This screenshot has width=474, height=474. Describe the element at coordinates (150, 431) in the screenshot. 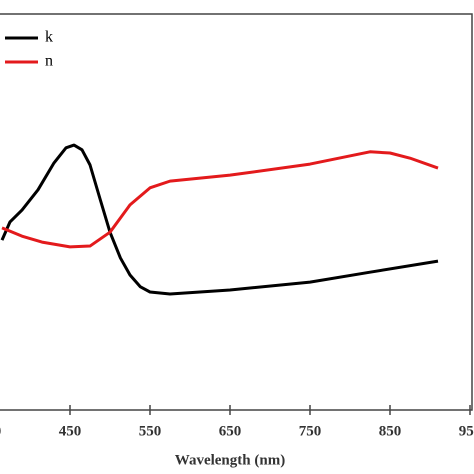

I see `x-tick-label: 550` at that location.